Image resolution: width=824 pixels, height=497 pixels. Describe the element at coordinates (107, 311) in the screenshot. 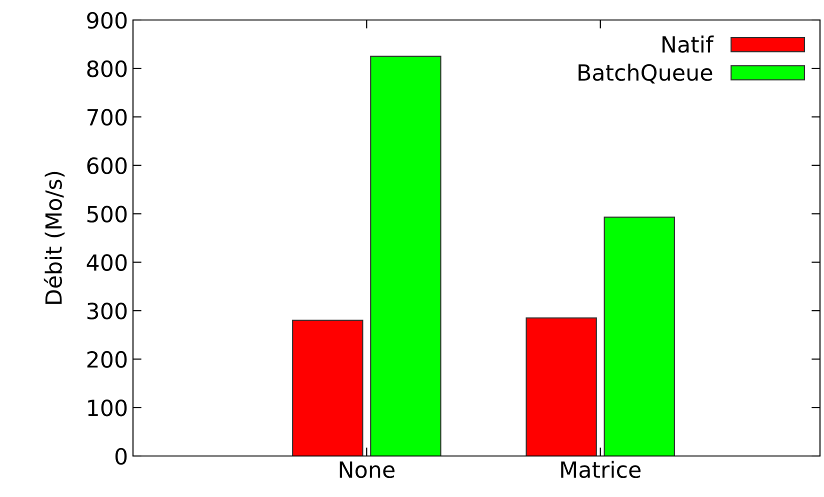

I see `y-tick-label: 300` at that location.